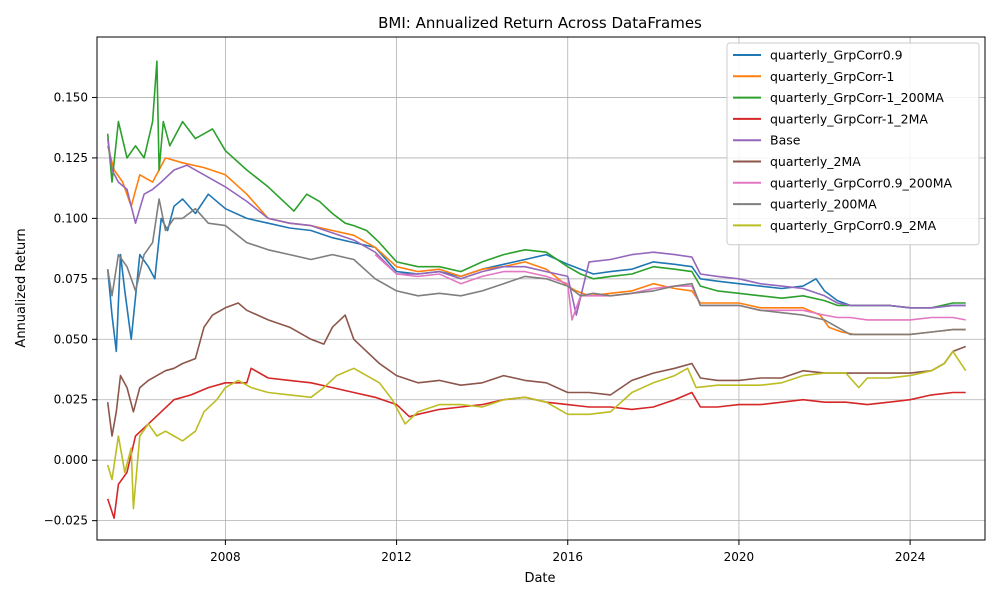 This screenshot has height=604, width=1000. What do you see at coordinates (823, 204) in the screenshot?
I see `legend-label: quarterly_200MA` at bounding box center [823, 204].